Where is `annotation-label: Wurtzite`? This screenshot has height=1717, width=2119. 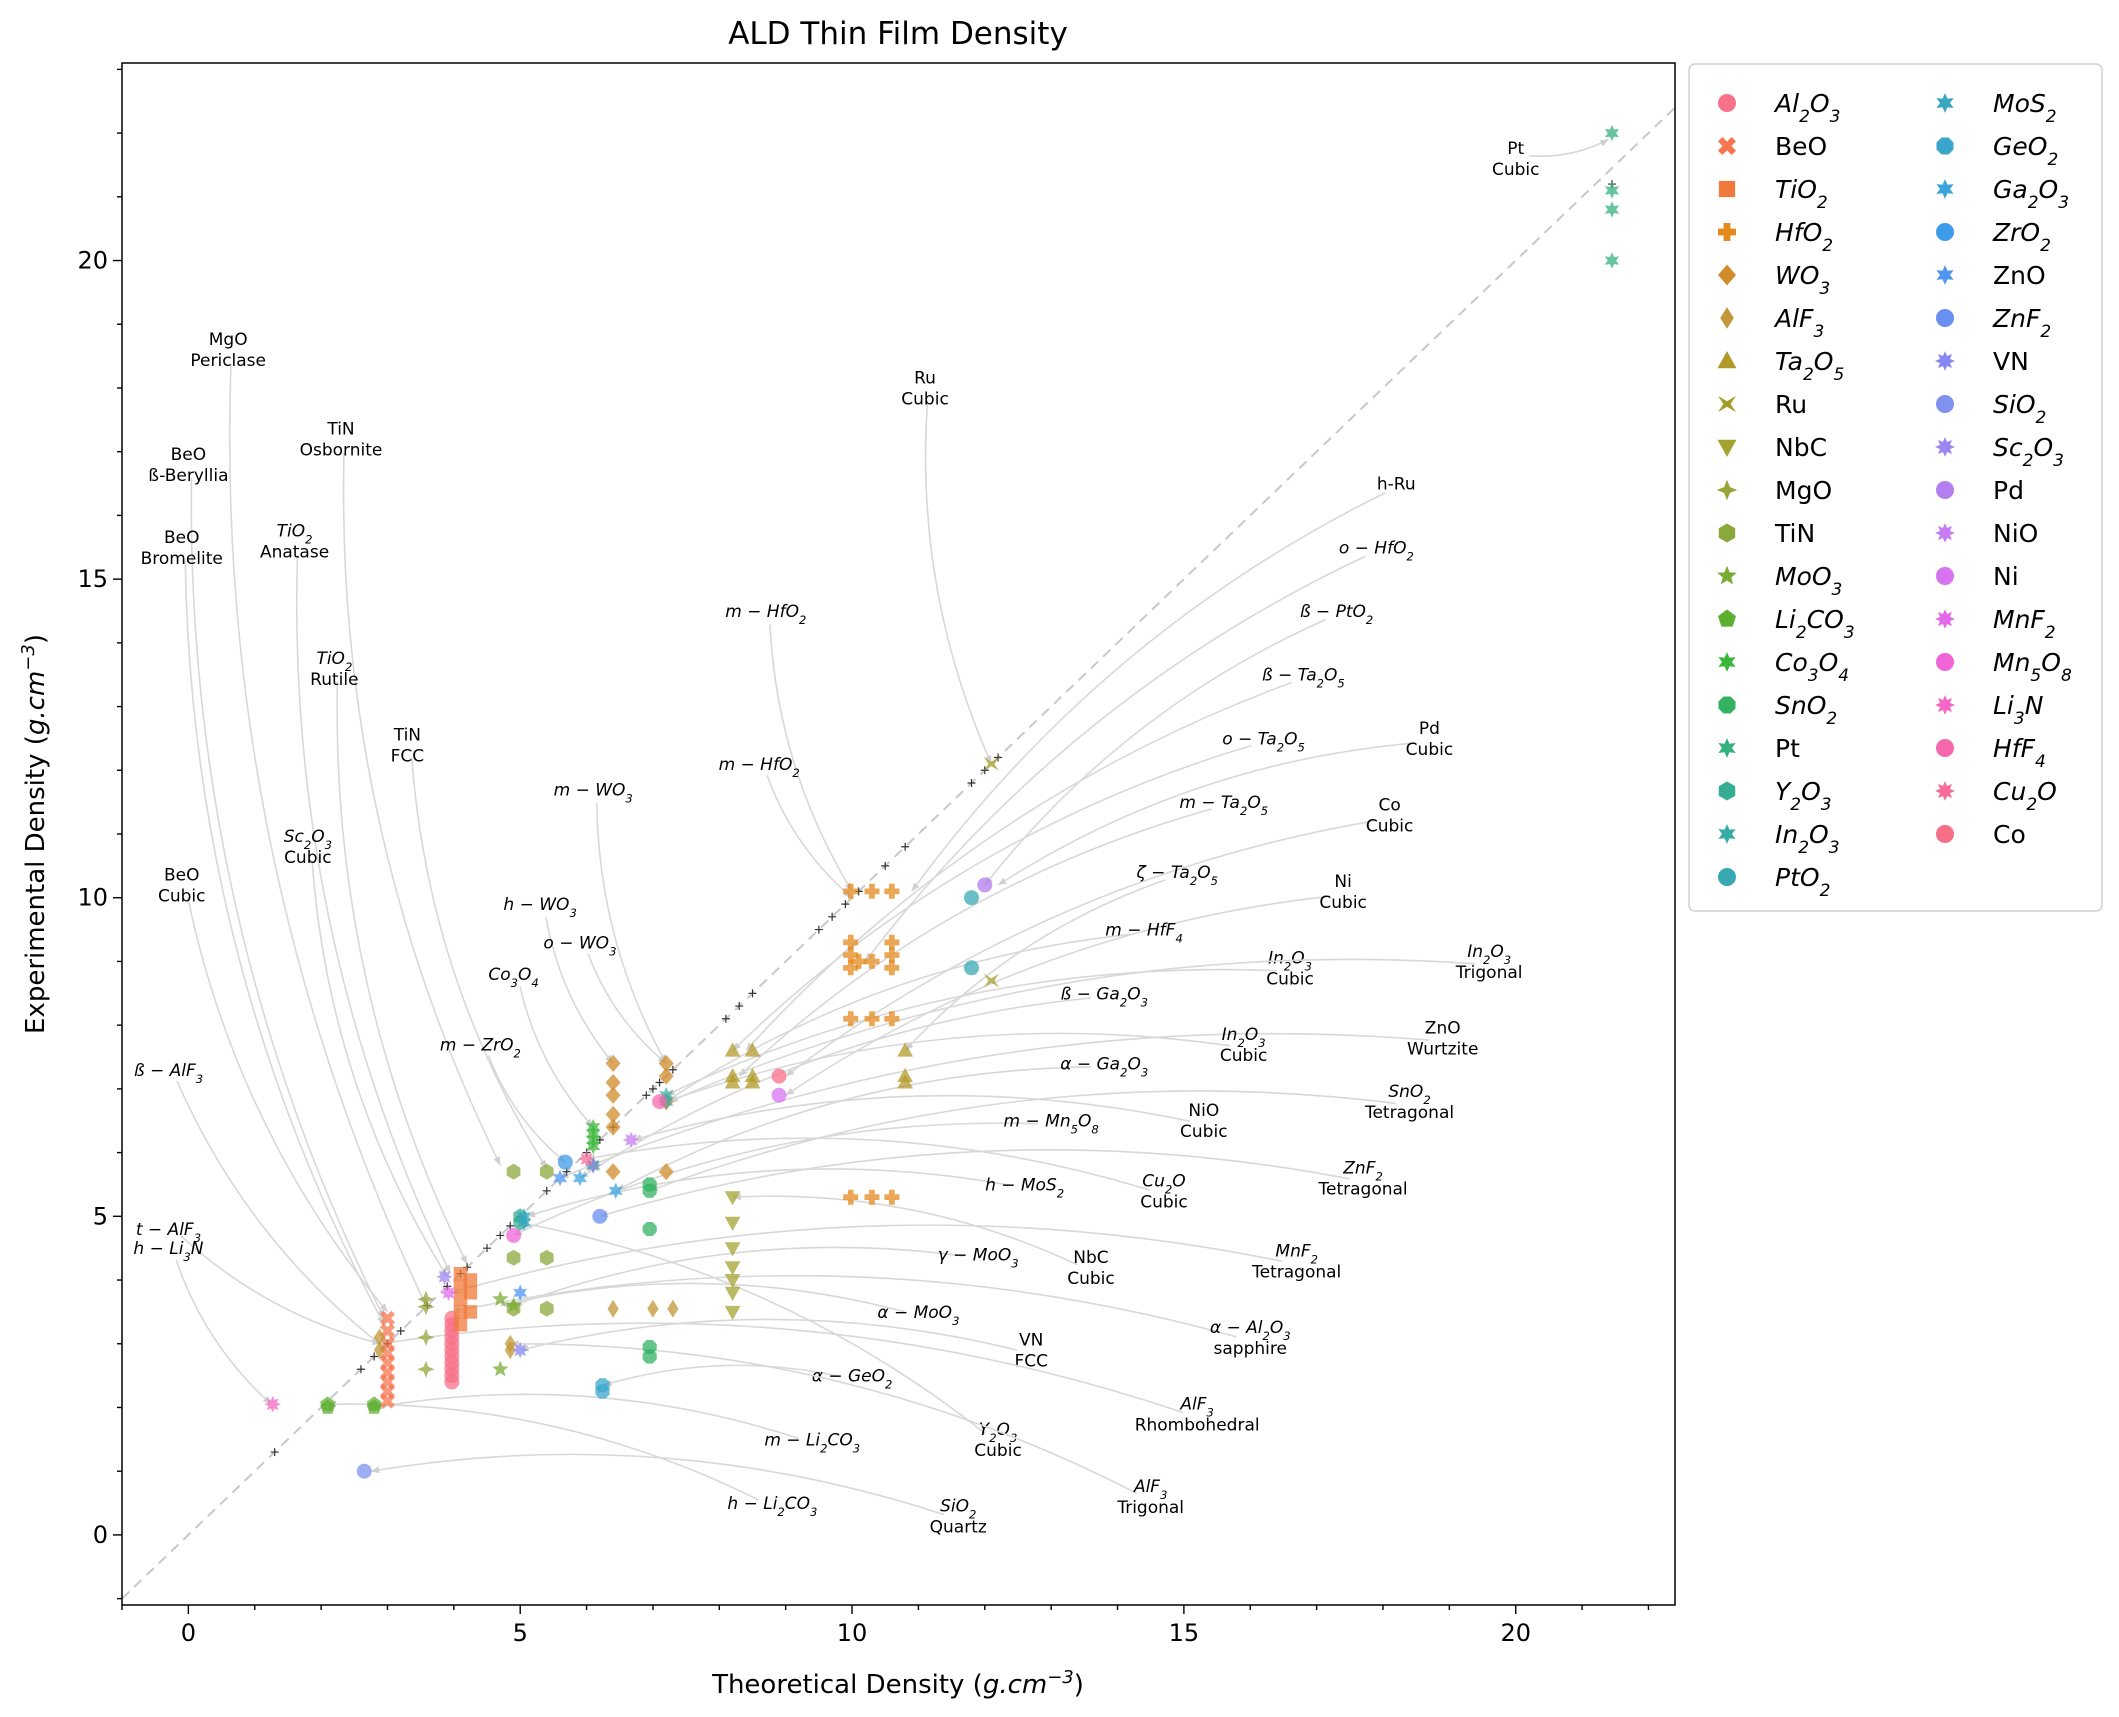
annotation-label: Wurtzite is located at coordinates (1442, 1049).